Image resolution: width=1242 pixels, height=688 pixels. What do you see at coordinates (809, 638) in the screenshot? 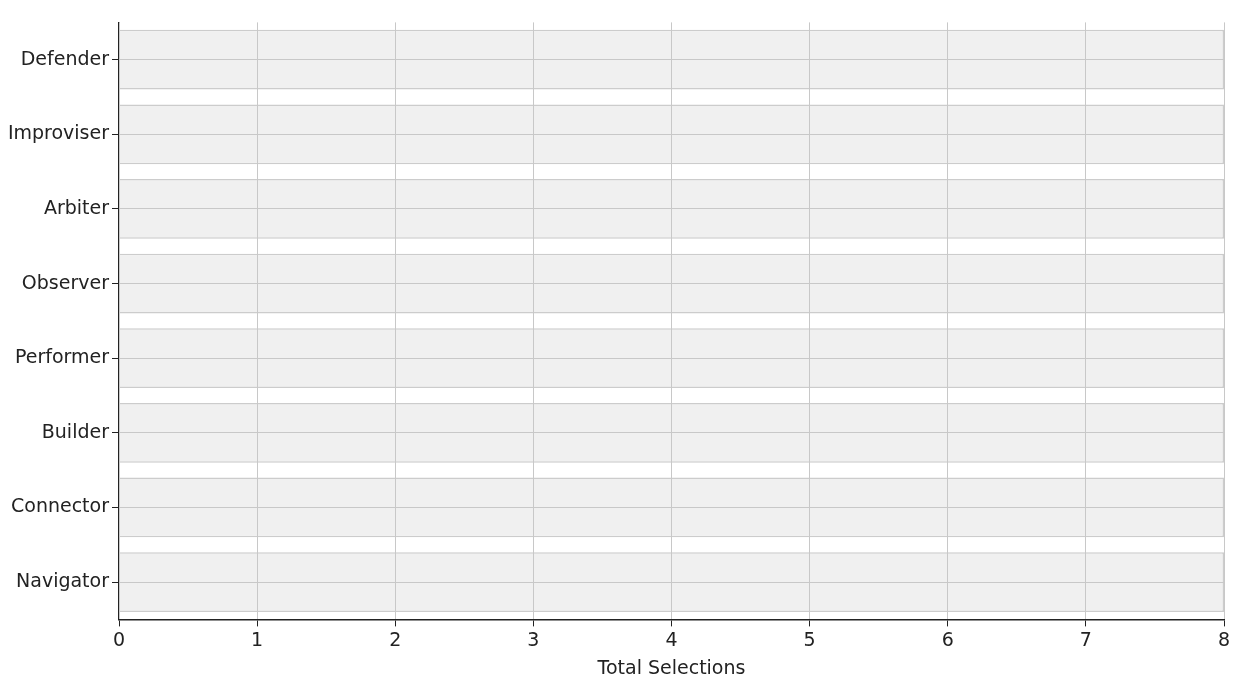
I see `x-tick-label: 5` at bounding box center [809, 638].